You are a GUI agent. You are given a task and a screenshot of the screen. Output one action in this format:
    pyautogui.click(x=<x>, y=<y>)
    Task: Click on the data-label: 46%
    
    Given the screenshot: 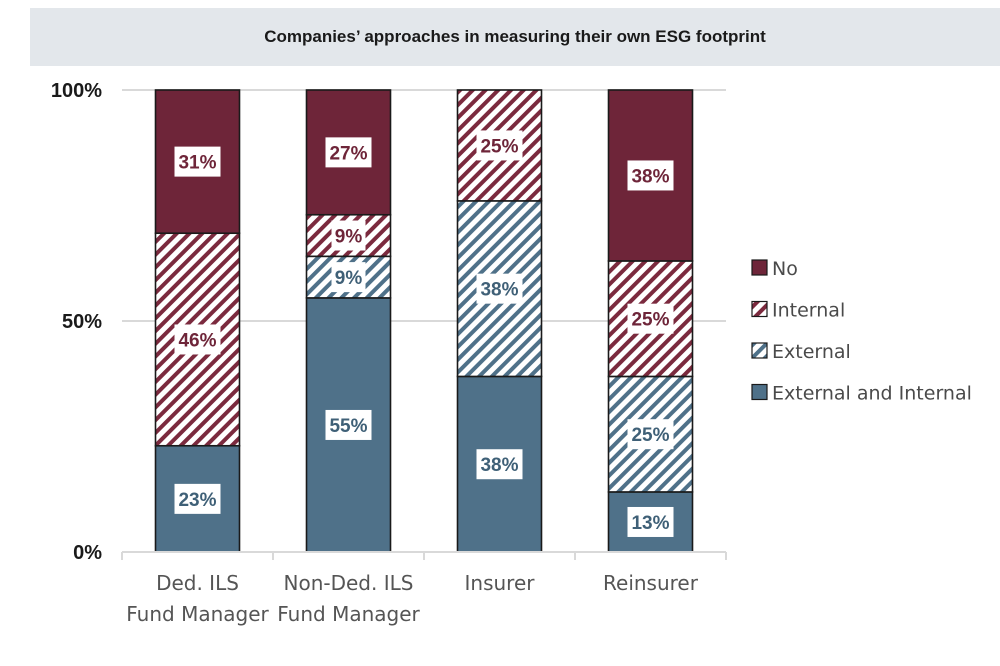 What is the action you would take?
    pyautogui.click(x=197, y=340)
    